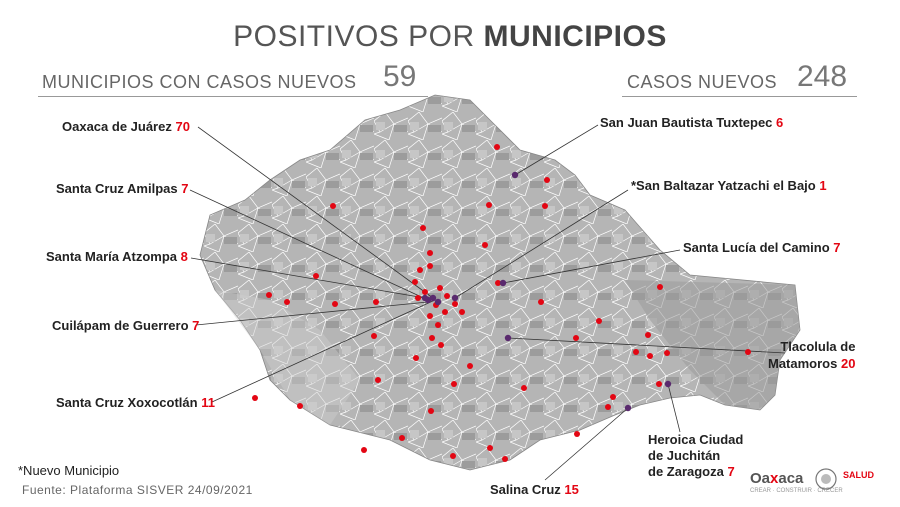 The height and width of the screenshot is (507, 900). I want to click on source-text: Fuente: Plataforma SISVER 24/09/2021, so click(137, 490).